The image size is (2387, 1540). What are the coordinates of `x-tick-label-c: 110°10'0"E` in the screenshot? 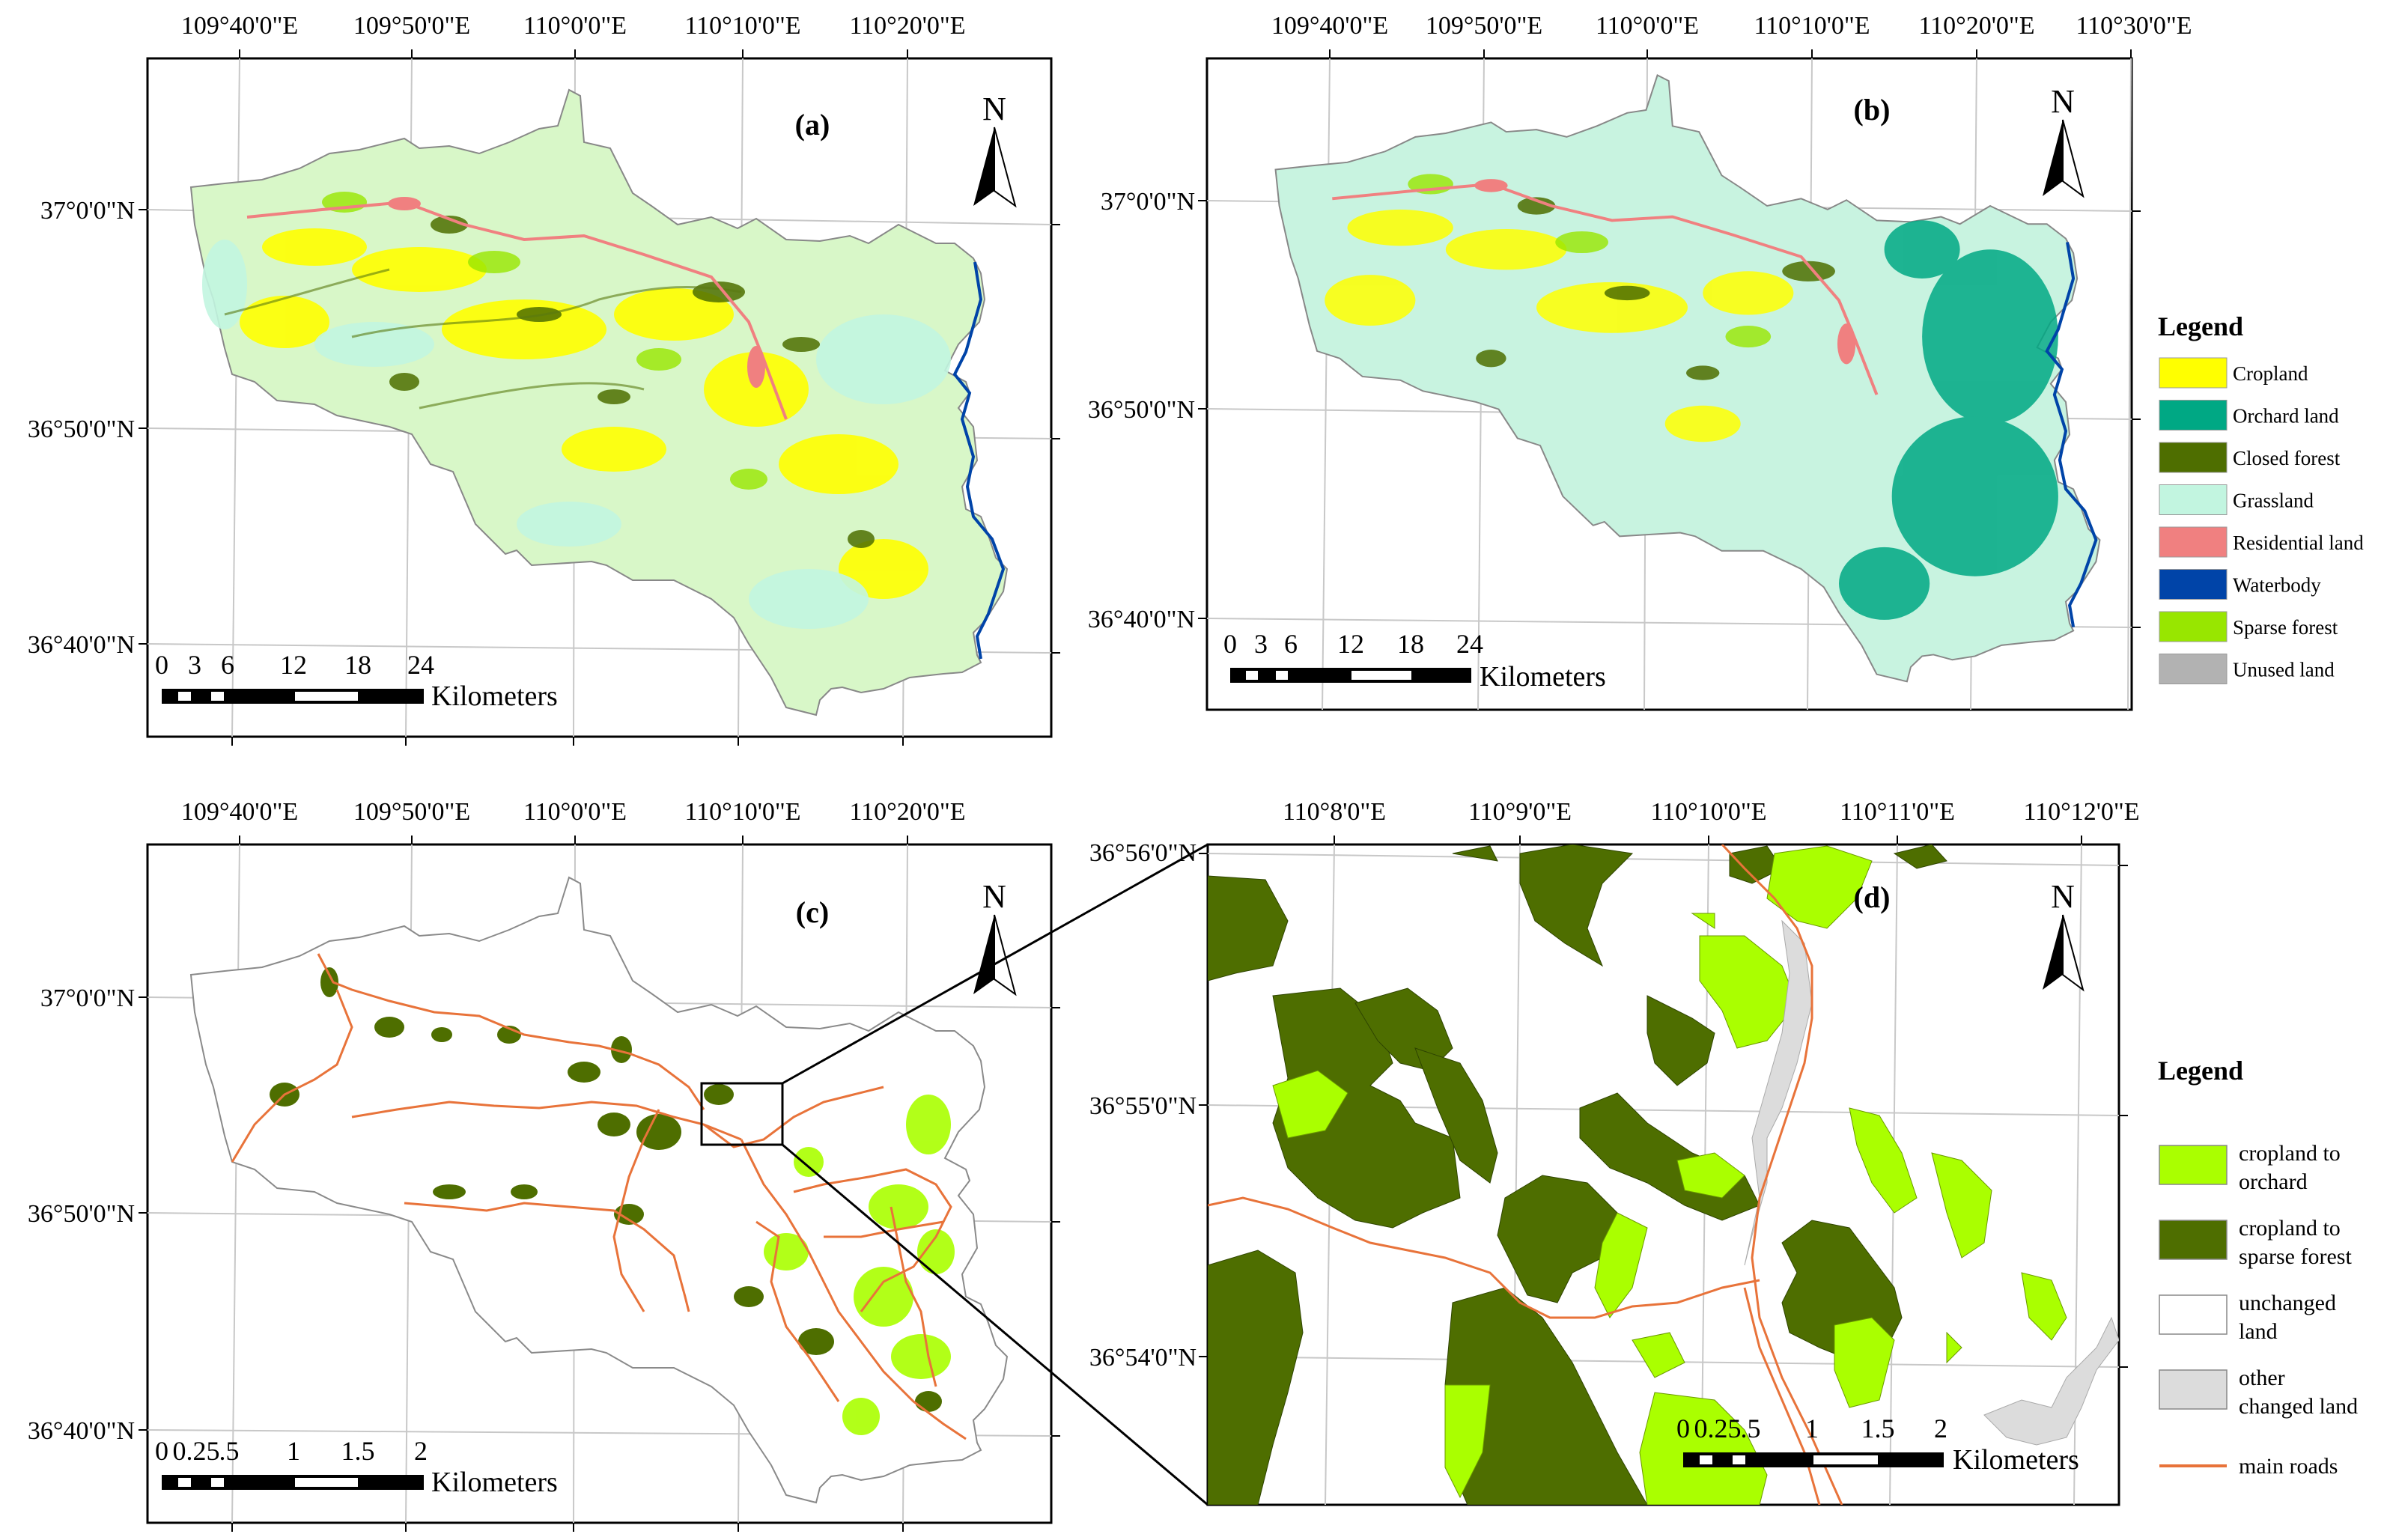 It's located at (742, 812).